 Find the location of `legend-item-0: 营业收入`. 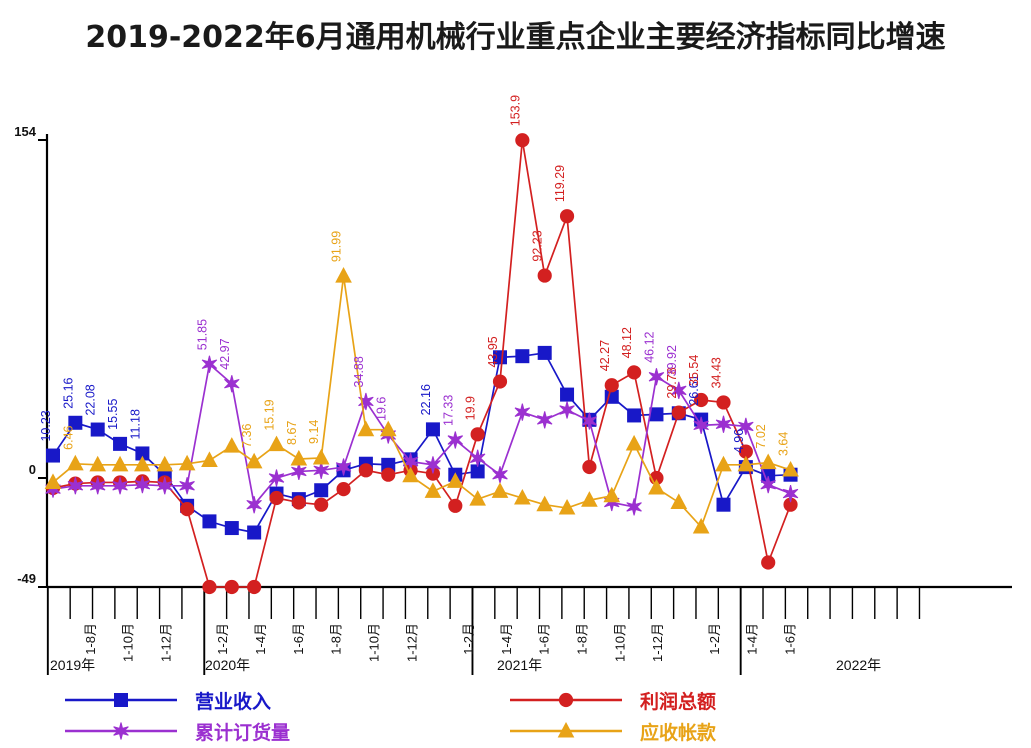

legend-item-0: 营业收入 is located at coordinates (168, 701).